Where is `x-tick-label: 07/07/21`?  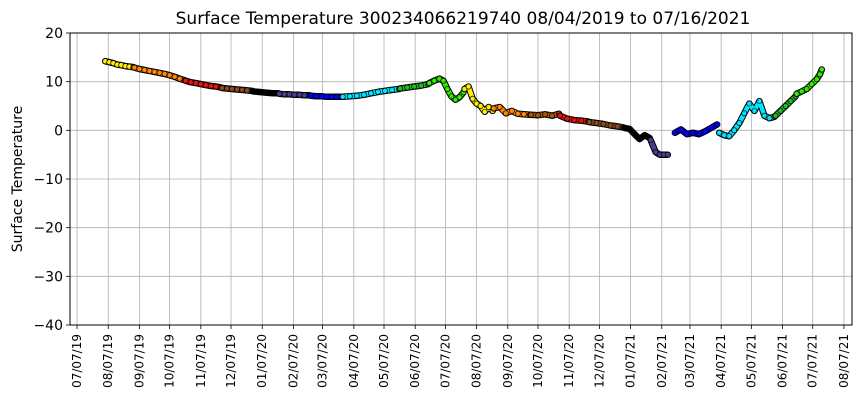 x-tick-label: 07/07/21 is located at coordinates (813, 361).